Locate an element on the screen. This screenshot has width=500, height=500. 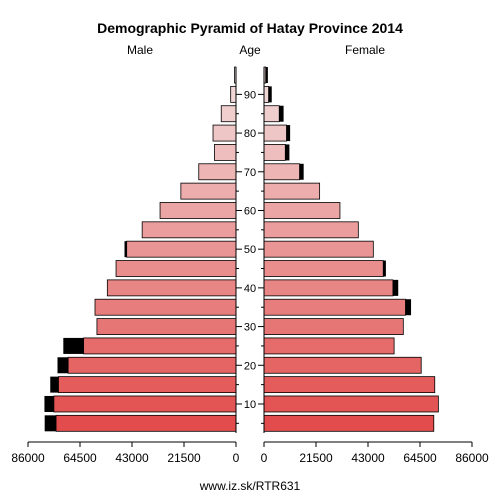
age-header: Age is located at coordinates (250, 50).